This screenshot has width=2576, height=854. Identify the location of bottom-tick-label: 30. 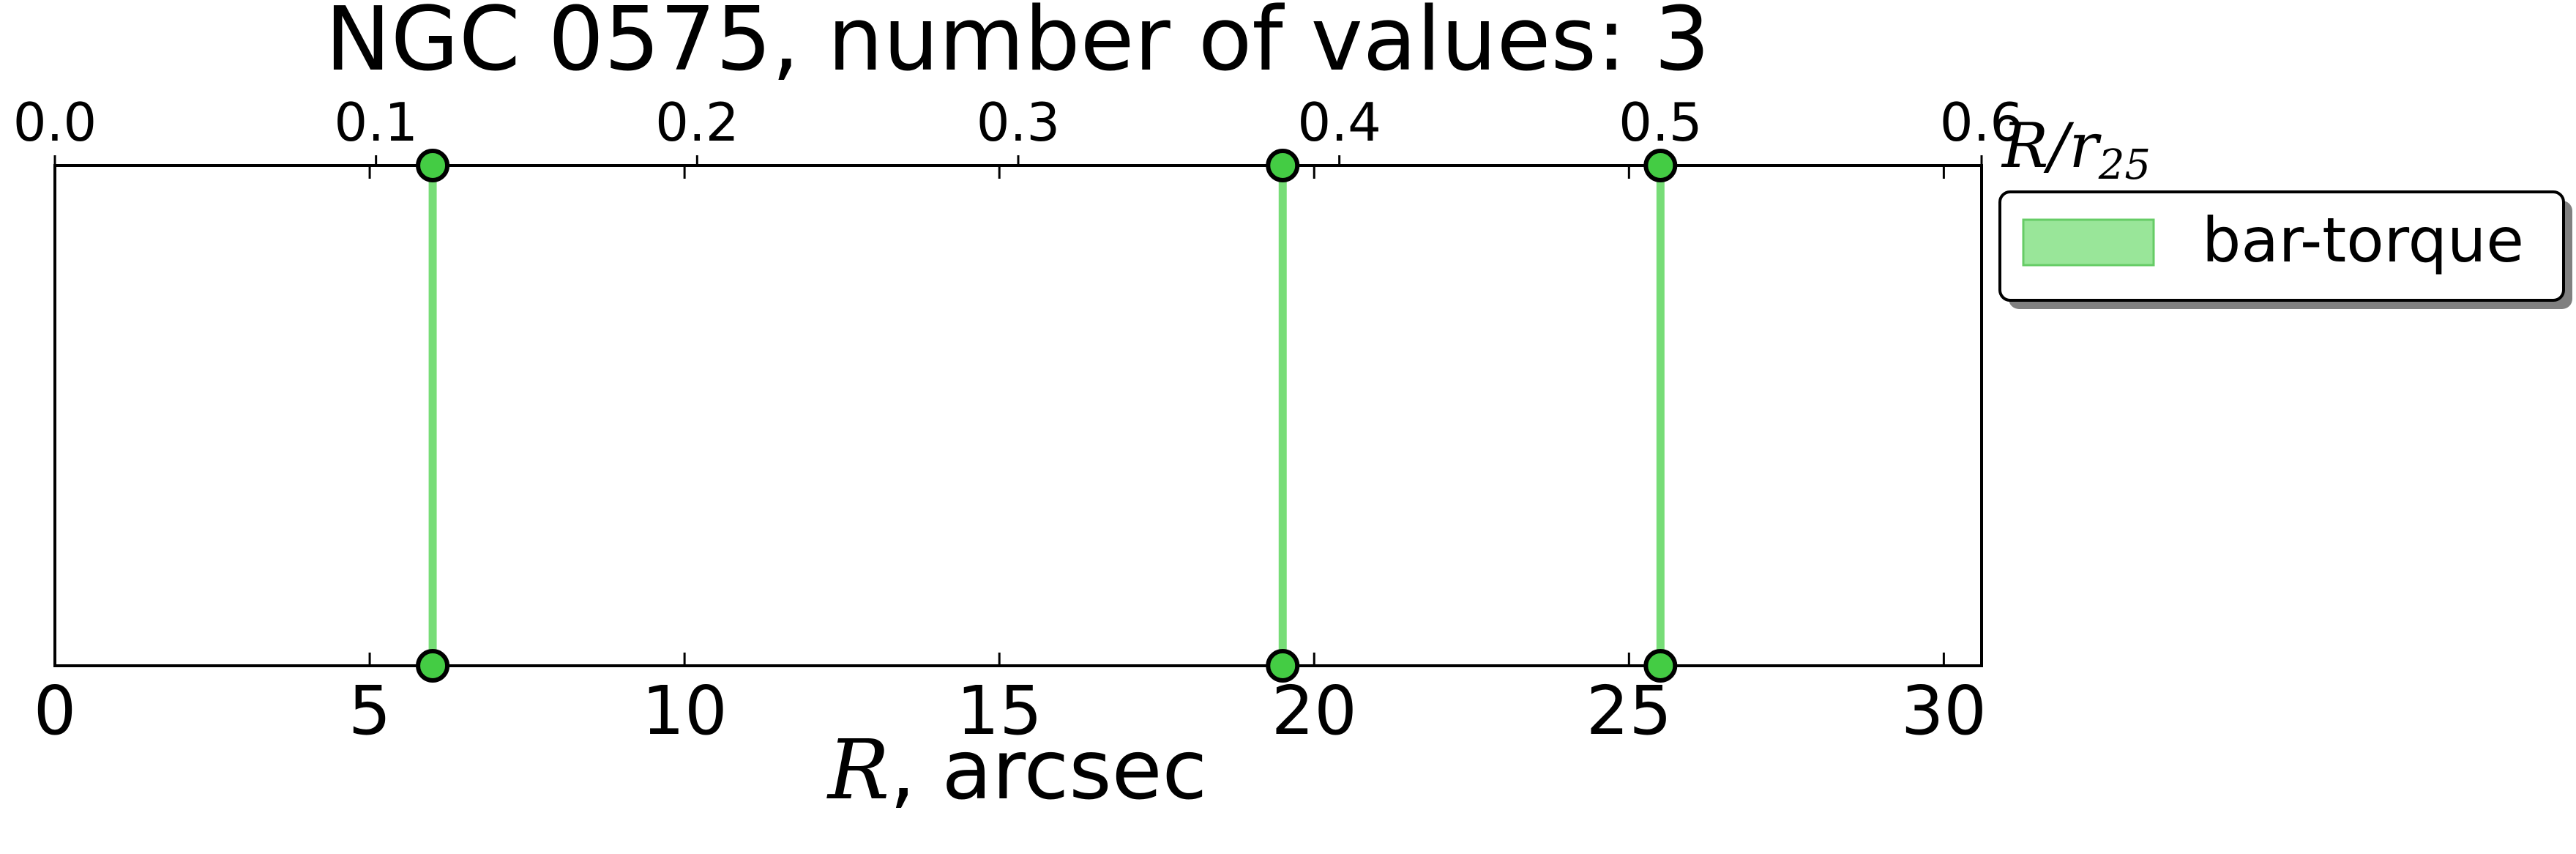
(1944, 711).